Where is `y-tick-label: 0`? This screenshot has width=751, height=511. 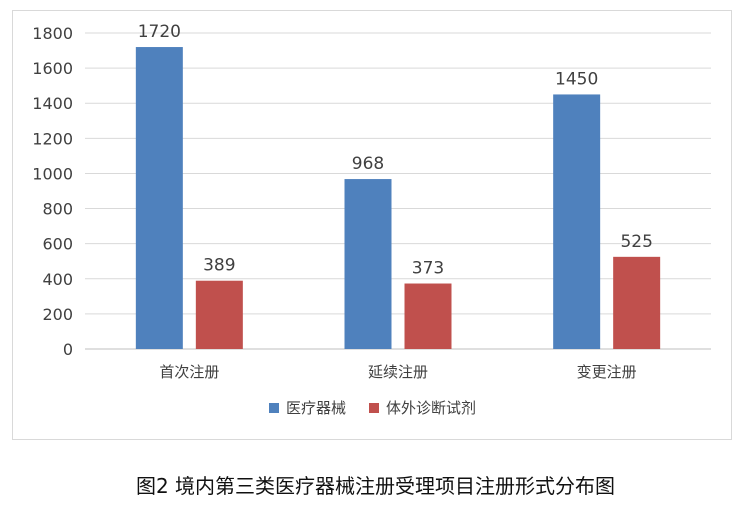 y-tick-label: 0 is located at coordinates (68, 349).